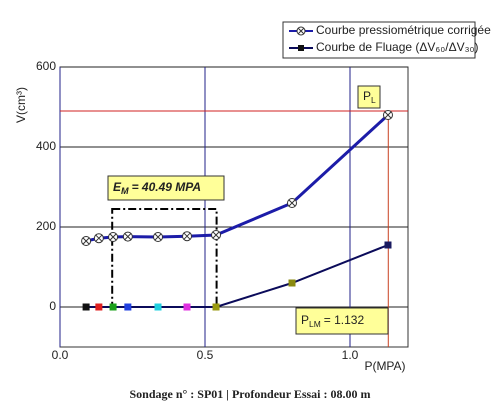 The height and width of the screenshot is (416, 500). Describe the element at coordinates (403, 30) in the screenshot. I see `legend-label: Courbe pressiométrique corrigée` at that location.